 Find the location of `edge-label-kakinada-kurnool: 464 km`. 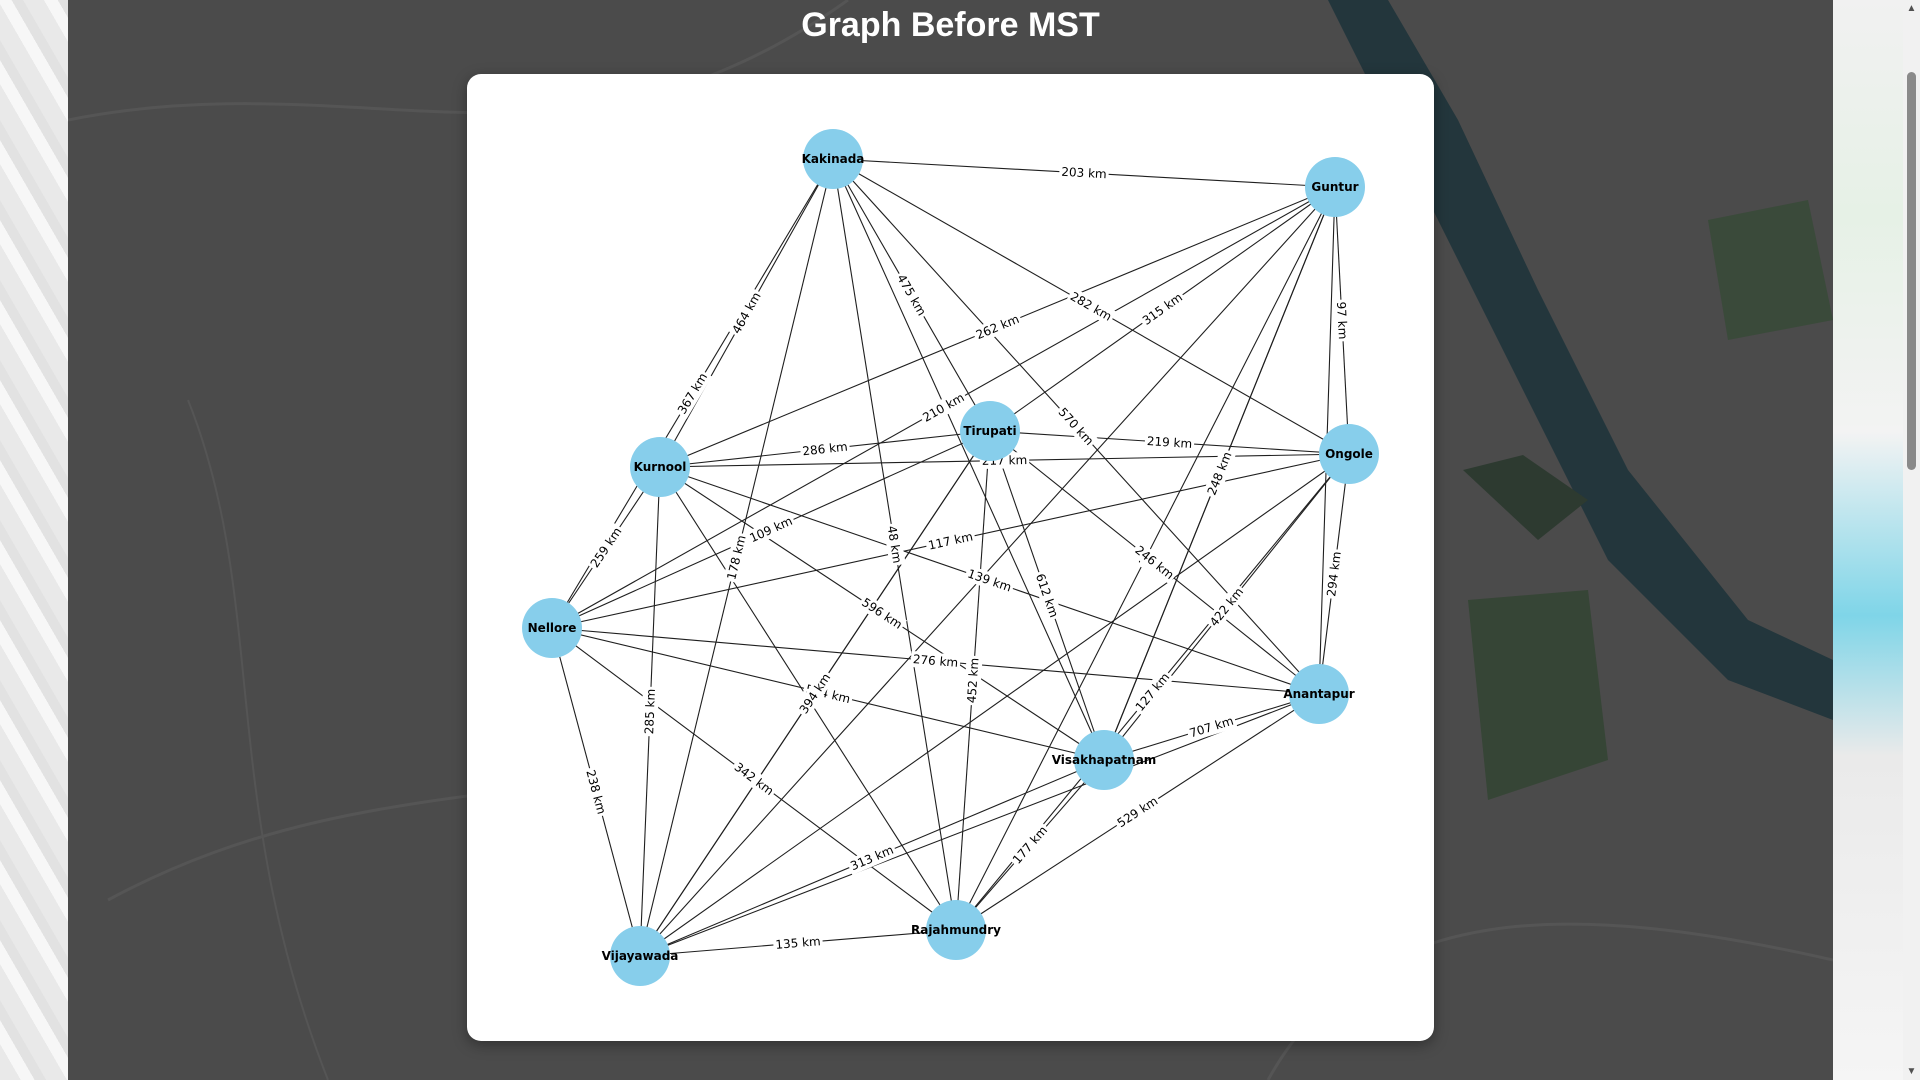

edge-label-kakinada-kurnool: 464 km is located at coordinates (746, 313).